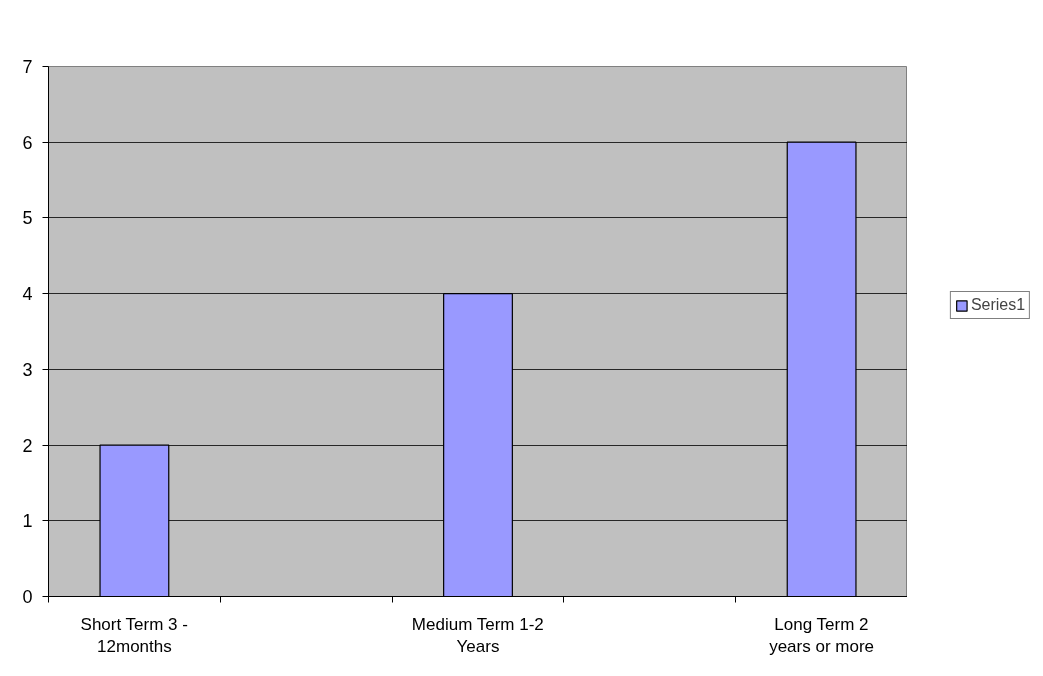 This screenshot has height=676, width=1043. I want to click on y-tick-label: 2, so click(27, 445).